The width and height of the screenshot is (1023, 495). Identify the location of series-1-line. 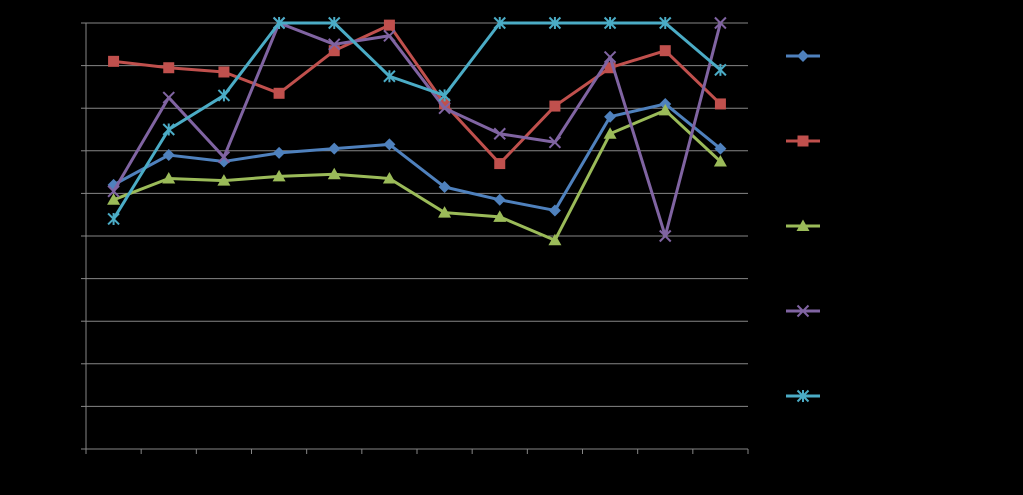
(417, 157).